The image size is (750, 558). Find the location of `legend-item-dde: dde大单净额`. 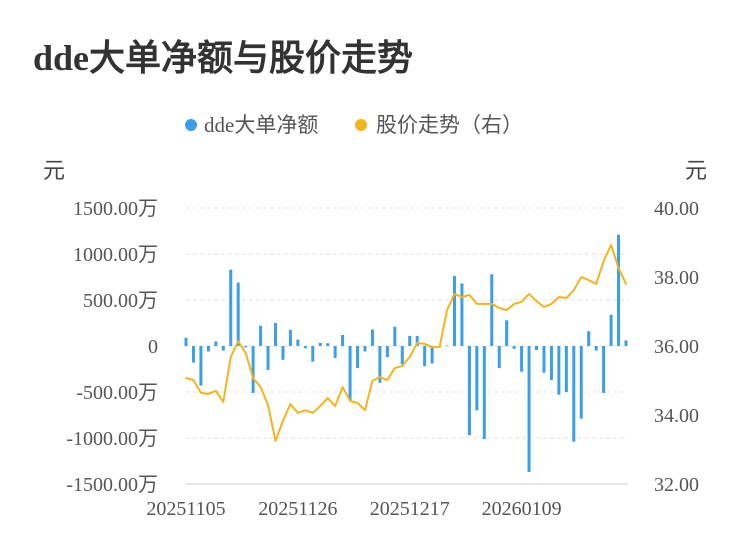

legend-item-dde: dde大单净额 is located at coordinates (251, 125).